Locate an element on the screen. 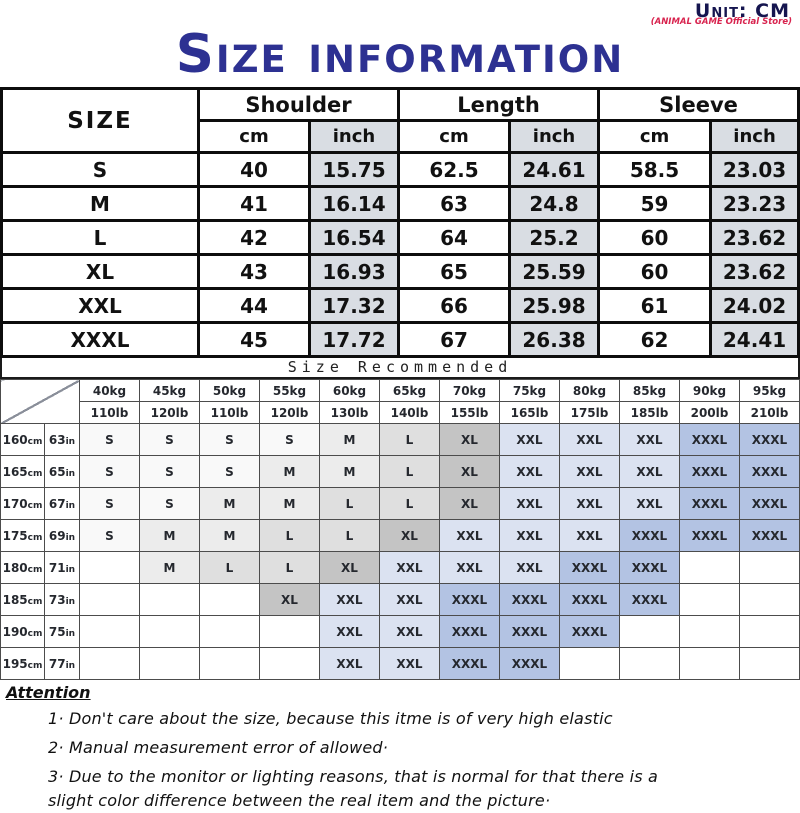 This screenshot has height=813, width=800. rec-table-row: 165cm 65in S S S M M L XL XXL XXL XXL XXXL XXXL is located at coordinates (400, 471).